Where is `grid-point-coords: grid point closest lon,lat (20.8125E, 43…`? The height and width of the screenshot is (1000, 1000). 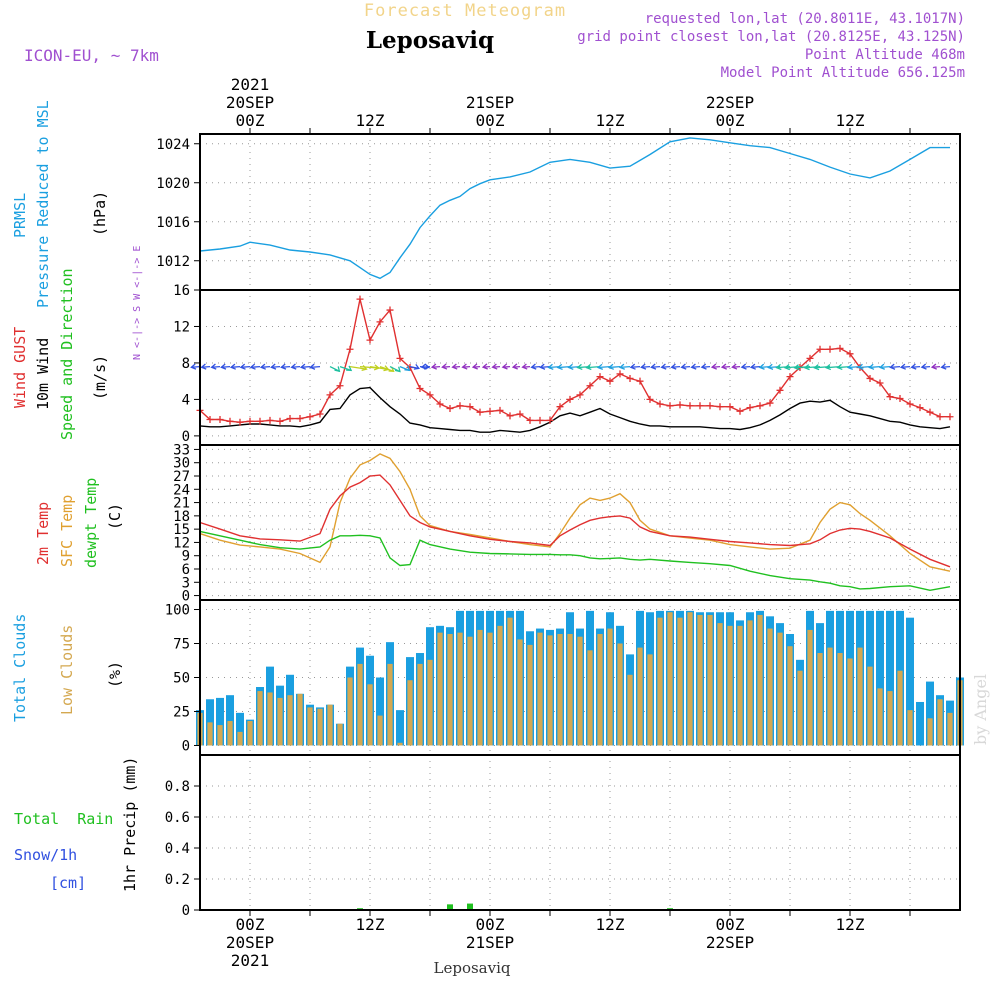 grid-point-coords: grid point closest lon,lat (20.8125E, 43… is located at coordinates (771, 37).